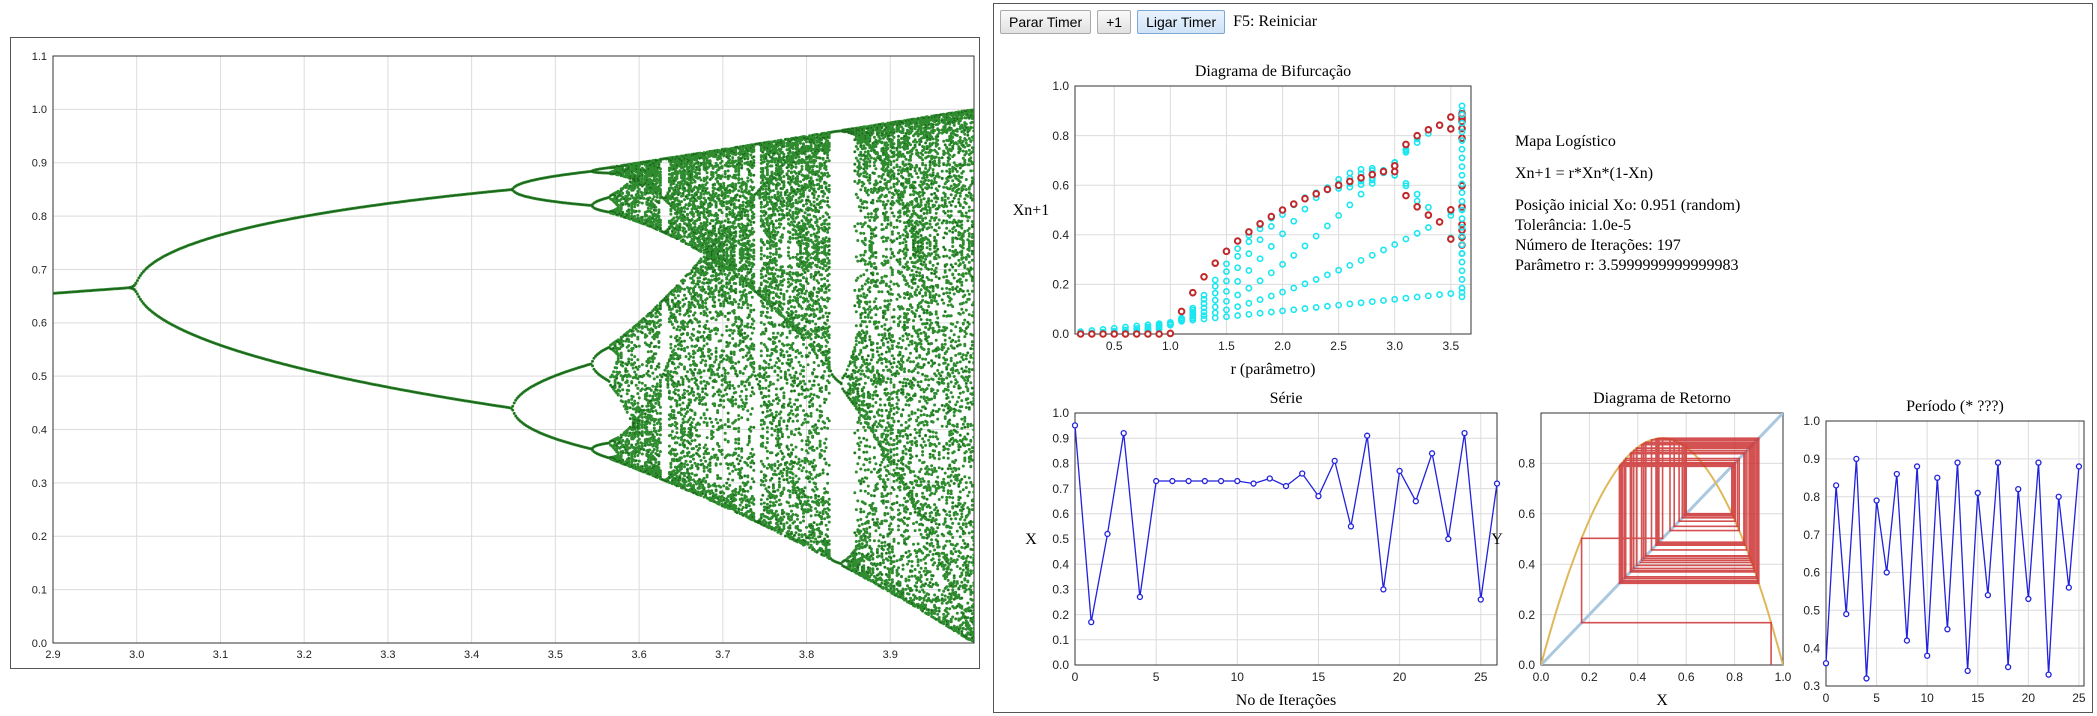 The height and width of the screenshot is (716, 2097). I want to click on x-tick-label: 3.9, so click(890, 655).